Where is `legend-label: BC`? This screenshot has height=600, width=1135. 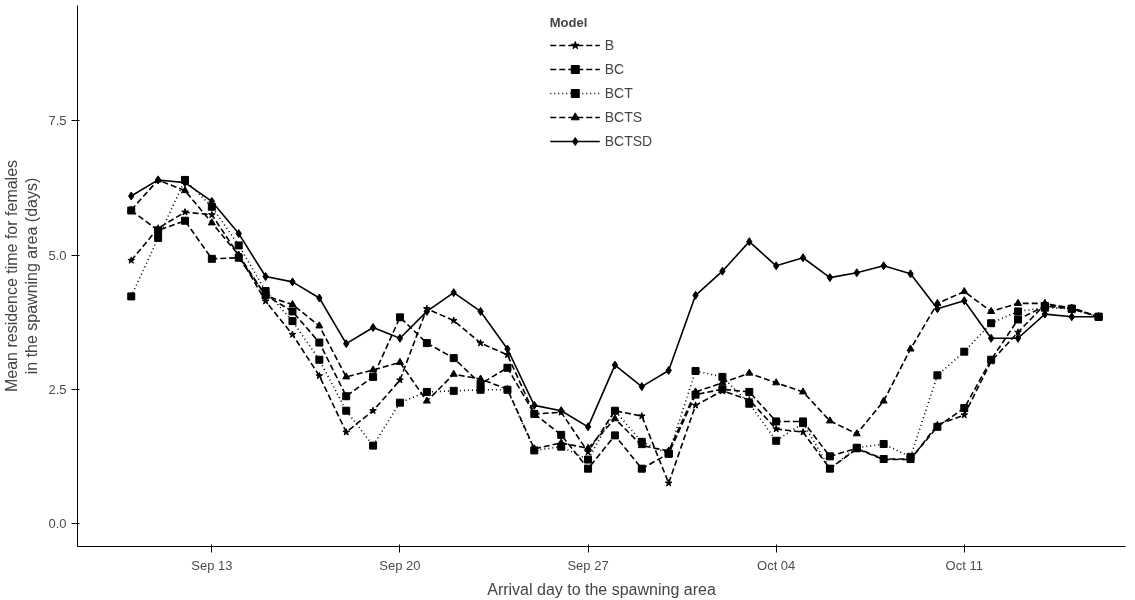
legend-label: BC is located at coordinates (614, 69).